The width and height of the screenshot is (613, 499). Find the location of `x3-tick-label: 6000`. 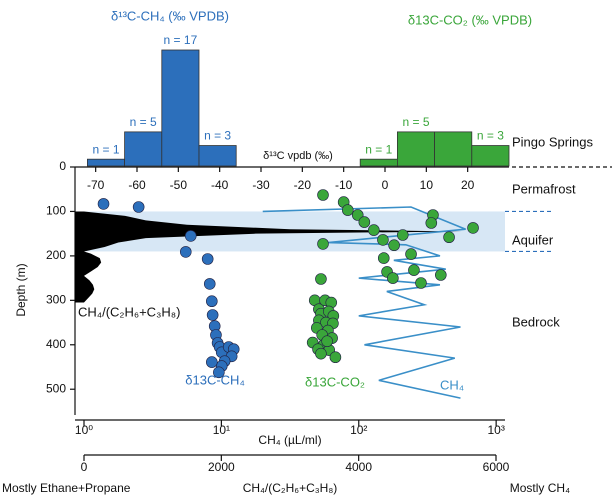

x3-tick-label: 6000 is located at coordinates (496, 467).